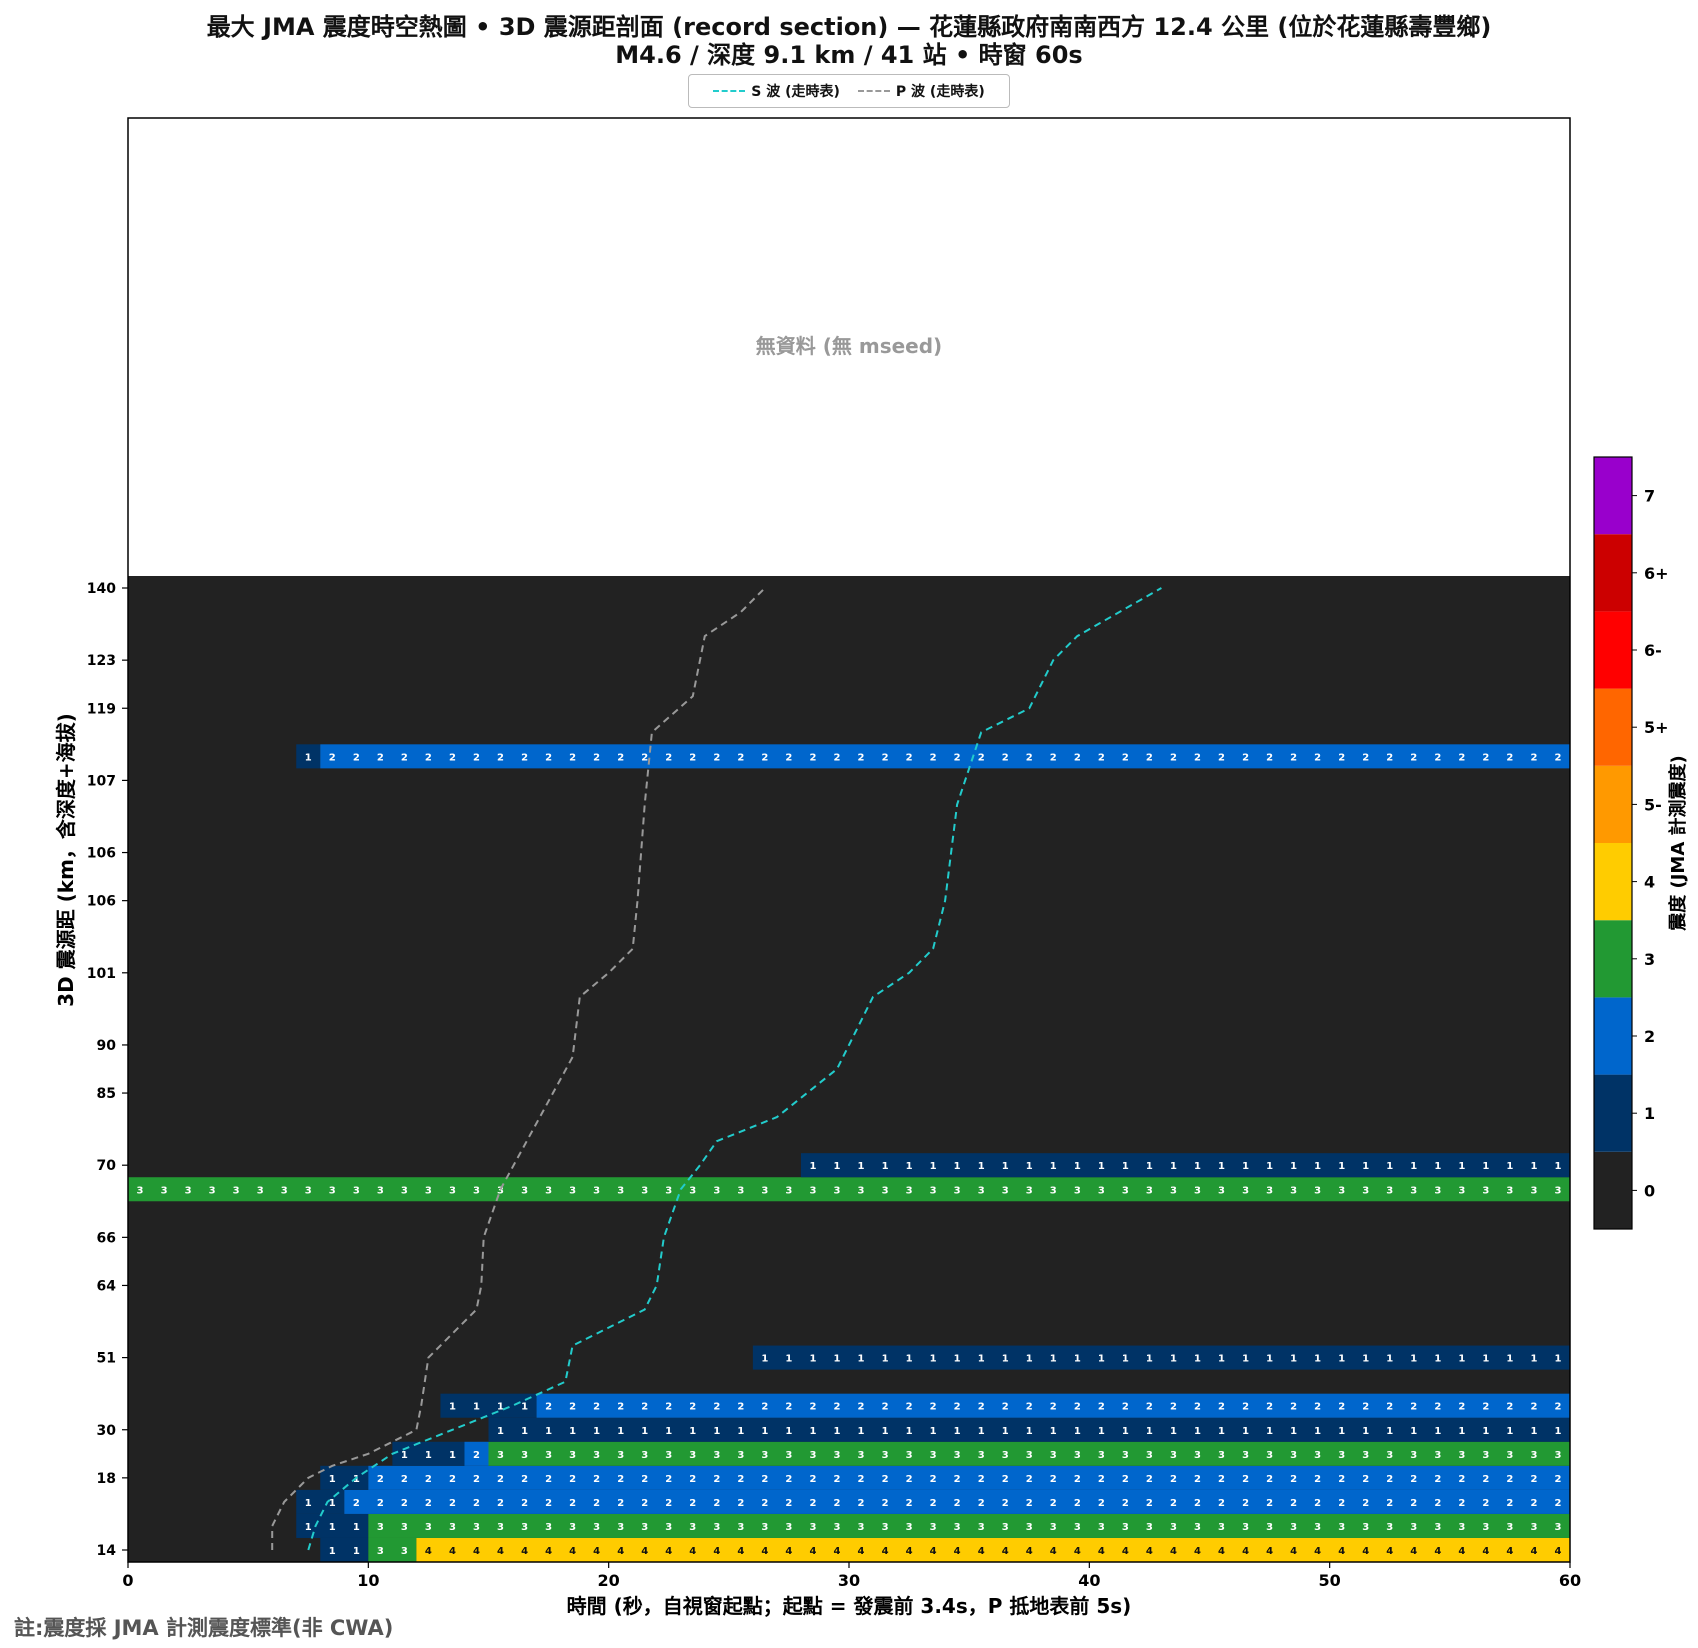 The height and width of the screenshot is (1648, 1698). I want to click on colorbar-tick-label: 0, so click(1649, 1190).